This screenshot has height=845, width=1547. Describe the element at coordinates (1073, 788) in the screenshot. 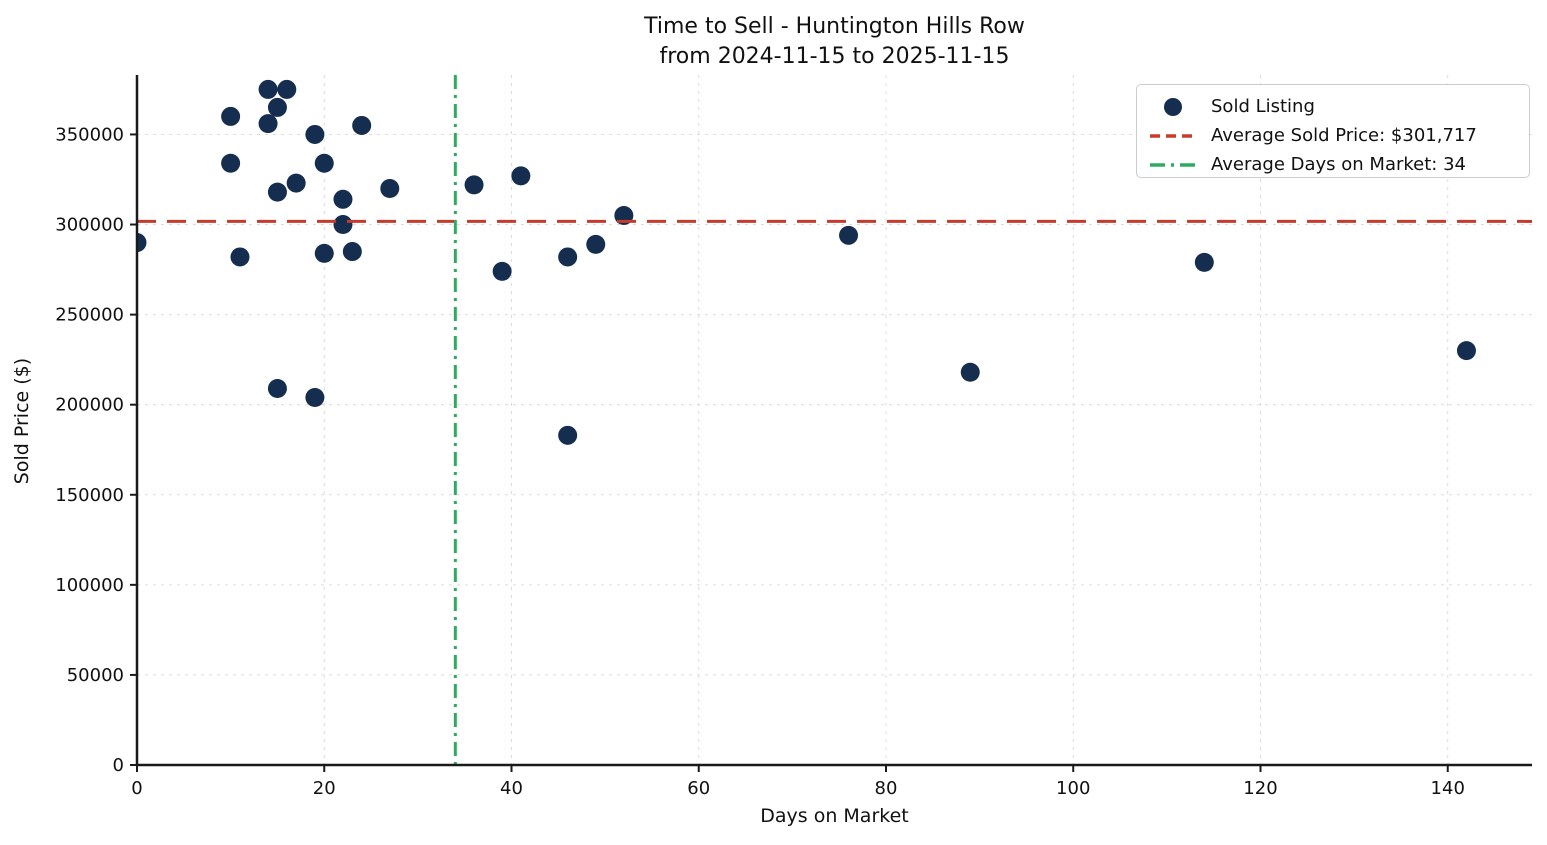

I see `x-tick-label: 100` at that location.